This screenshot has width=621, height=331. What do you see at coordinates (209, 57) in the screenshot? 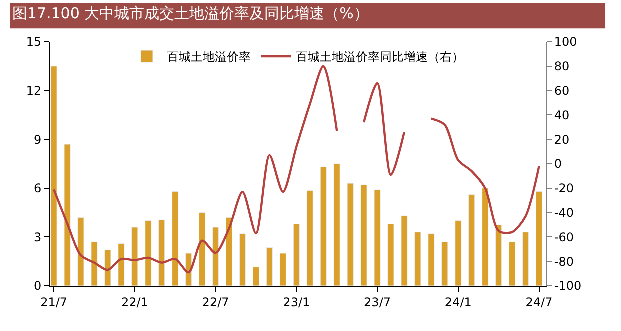
I see `legend-label: 百城土地溢价率` at bounding box center [209, 57].